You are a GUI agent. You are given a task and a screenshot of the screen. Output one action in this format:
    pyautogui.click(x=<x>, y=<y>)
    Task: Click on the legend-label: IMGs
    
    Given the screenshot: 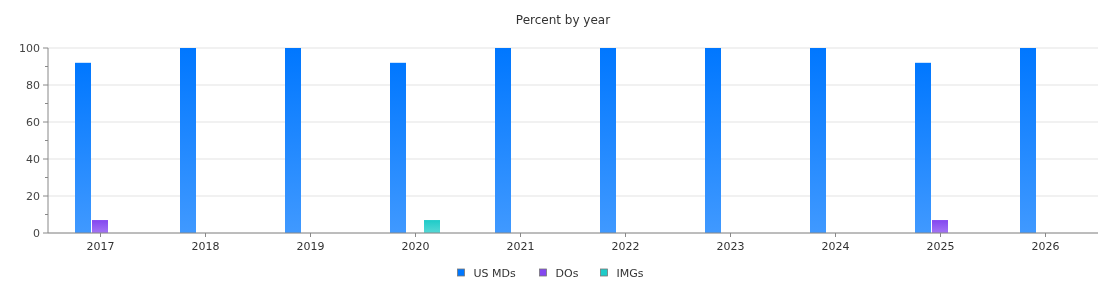 What is the action you would take?
    pyautogui.click(x=630, y=273)
    